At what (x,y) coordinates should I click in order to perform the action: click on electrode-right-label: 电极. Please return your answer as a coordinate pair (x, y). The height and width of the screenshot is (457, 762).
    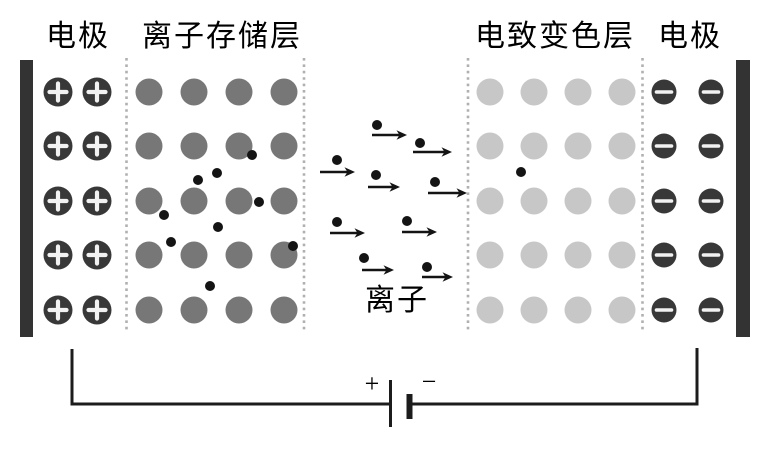
    Looking at the image, I should click on (690, 36).